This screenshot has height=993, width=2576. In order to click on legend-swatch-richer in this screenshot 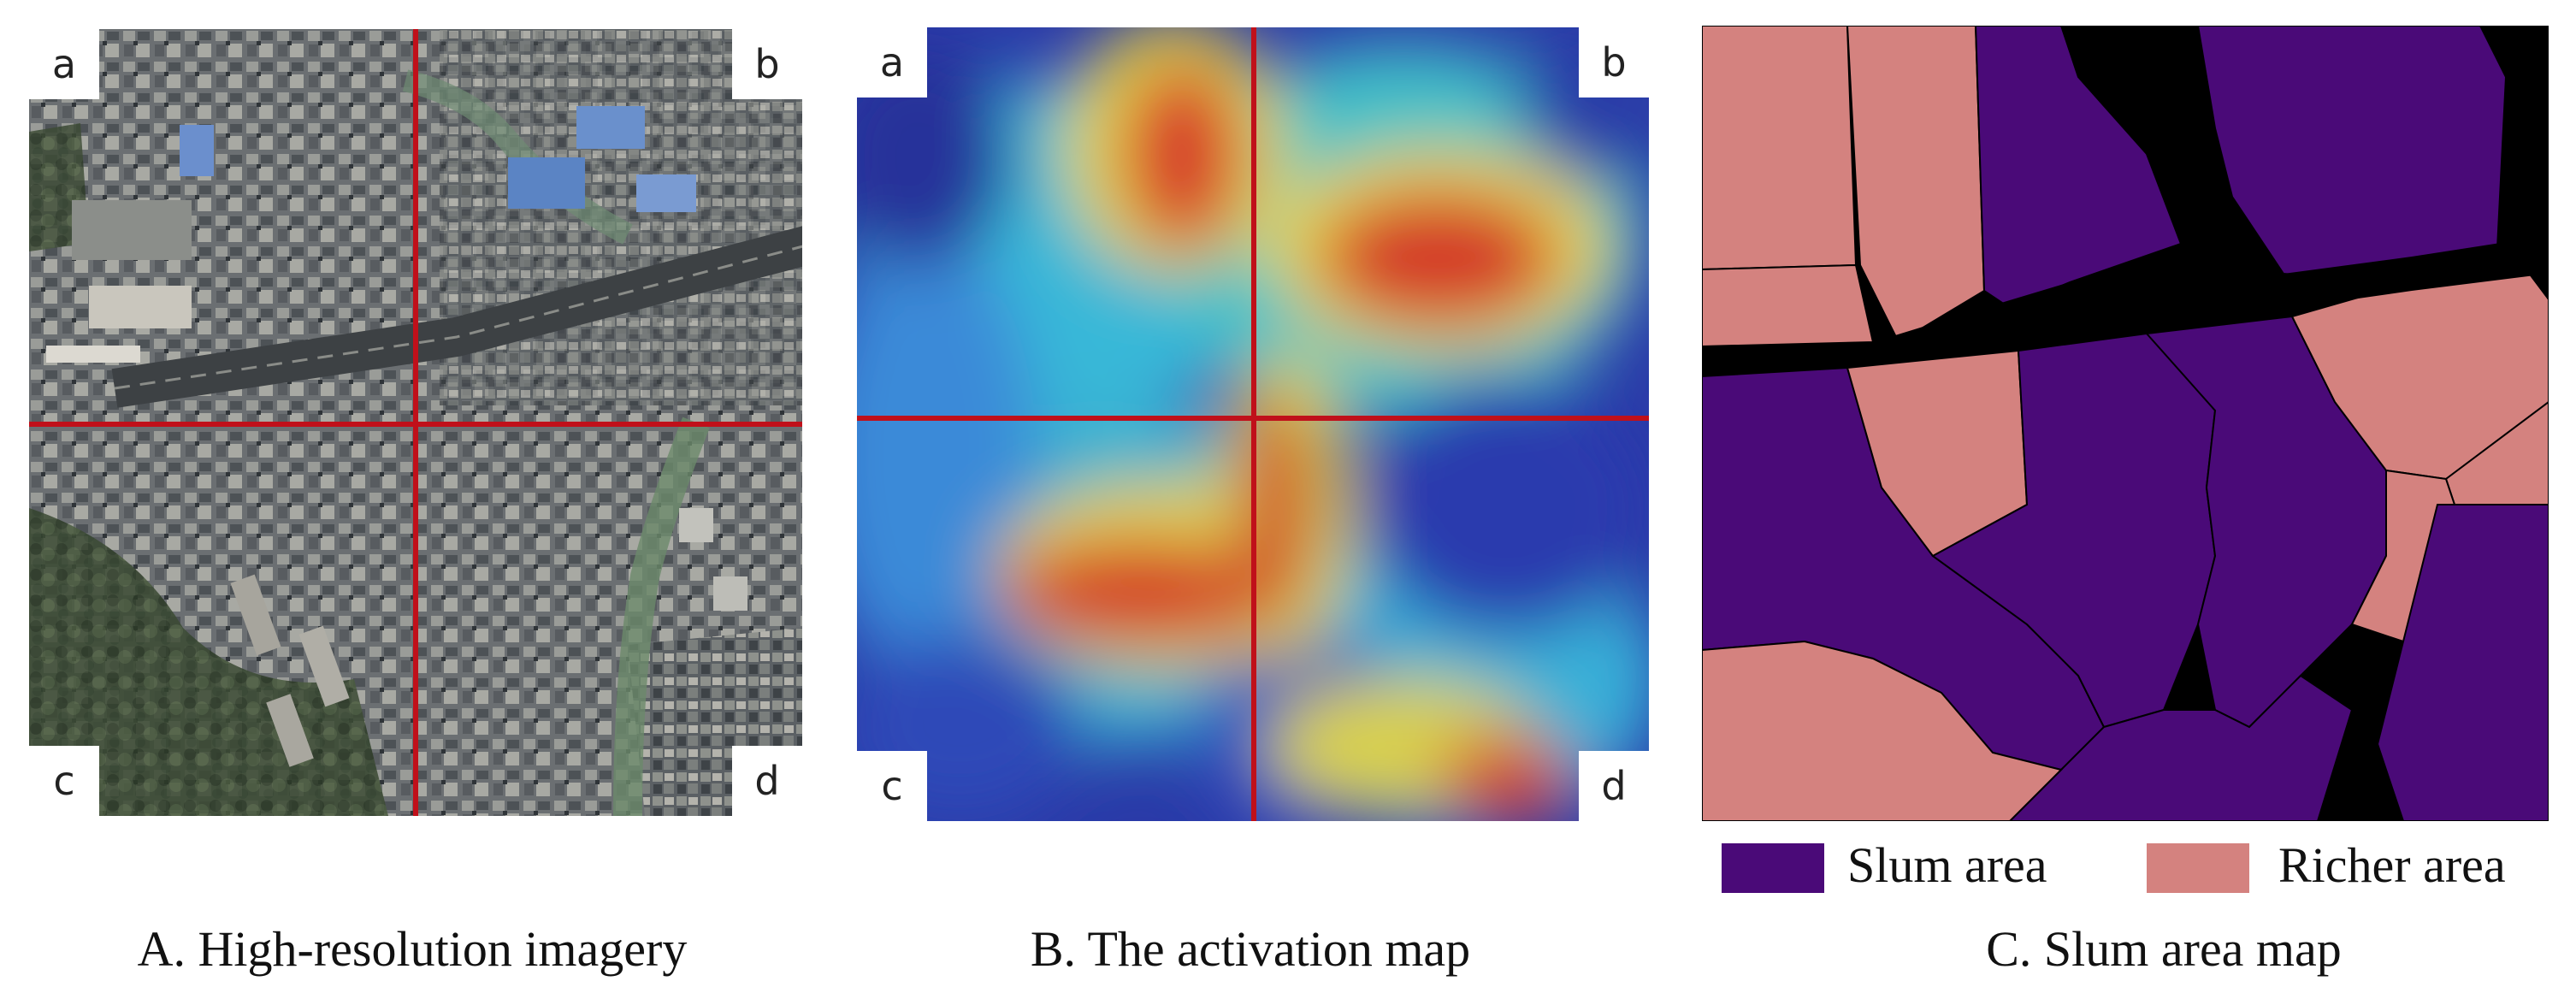, I will do `click(2198, 868)`.